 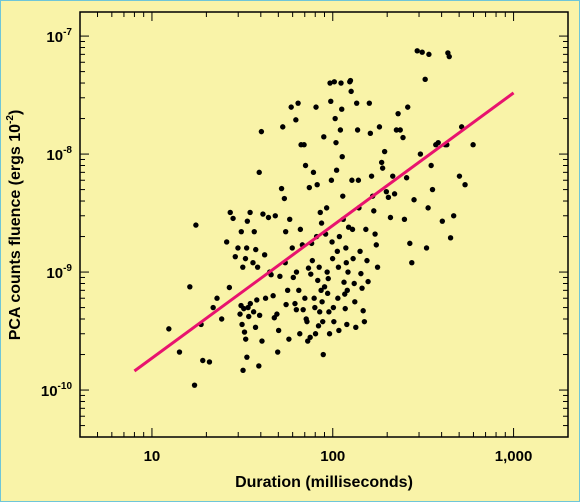 What do you see at coordinates (59, 36) in the screenshot?
I see `y-tick-label: 10⁻⁷` at bounding box center [59, 36].